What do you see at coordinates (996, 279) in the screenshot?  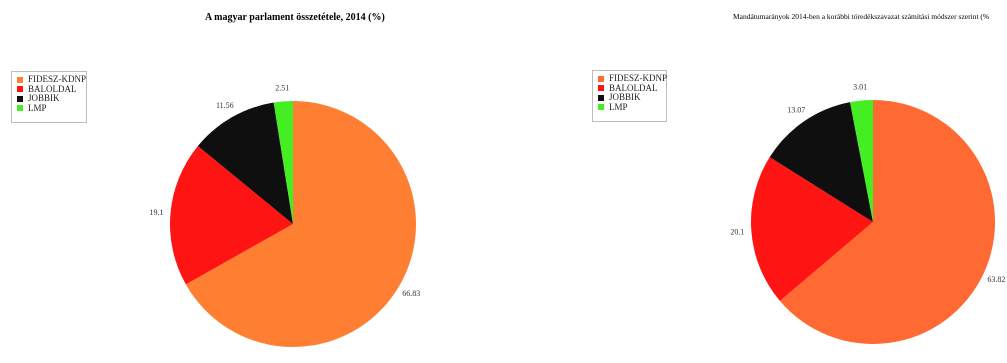 I see `data-label: 63.82` at bounding box center [996, 279].